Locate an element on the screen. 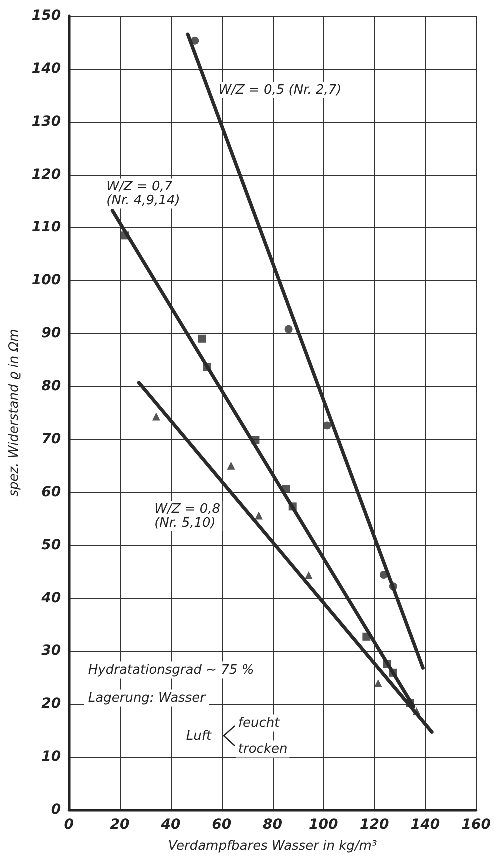 The image size is (494, 863). x-tick-label: 20 is located at coordinates (120, 825).